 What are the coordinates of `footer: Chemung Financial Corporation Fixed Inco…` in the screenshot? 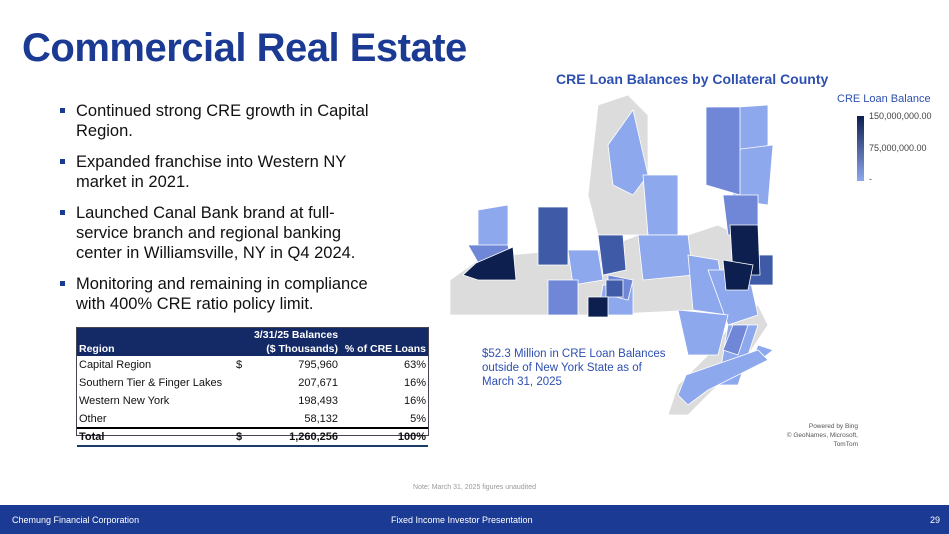 It's located at (474, 519).